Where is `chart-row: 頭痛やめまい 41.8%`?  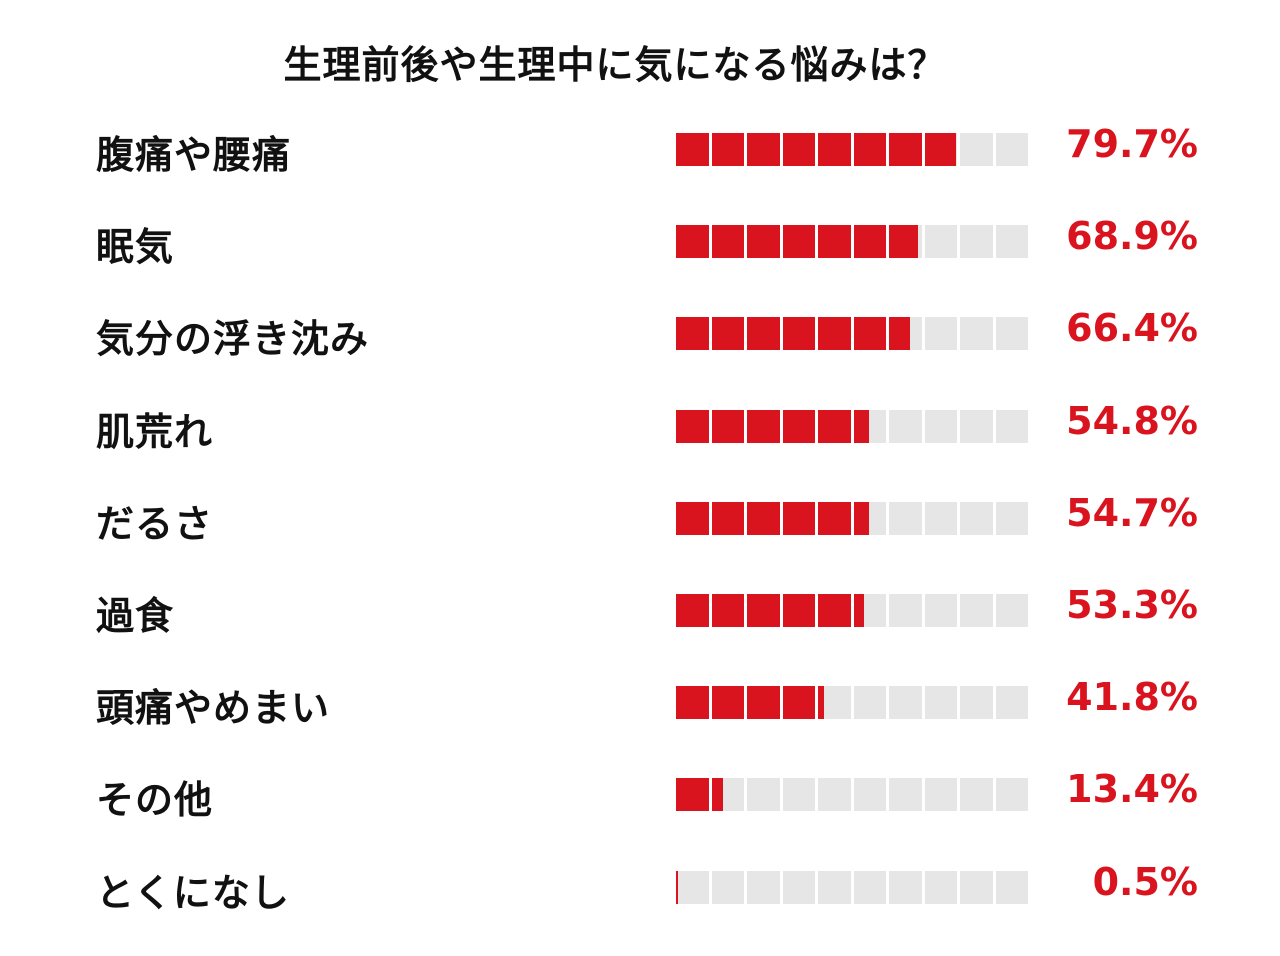
chart-row: 頭痛やめまい 41.8% is located at coordinates (640, 699).